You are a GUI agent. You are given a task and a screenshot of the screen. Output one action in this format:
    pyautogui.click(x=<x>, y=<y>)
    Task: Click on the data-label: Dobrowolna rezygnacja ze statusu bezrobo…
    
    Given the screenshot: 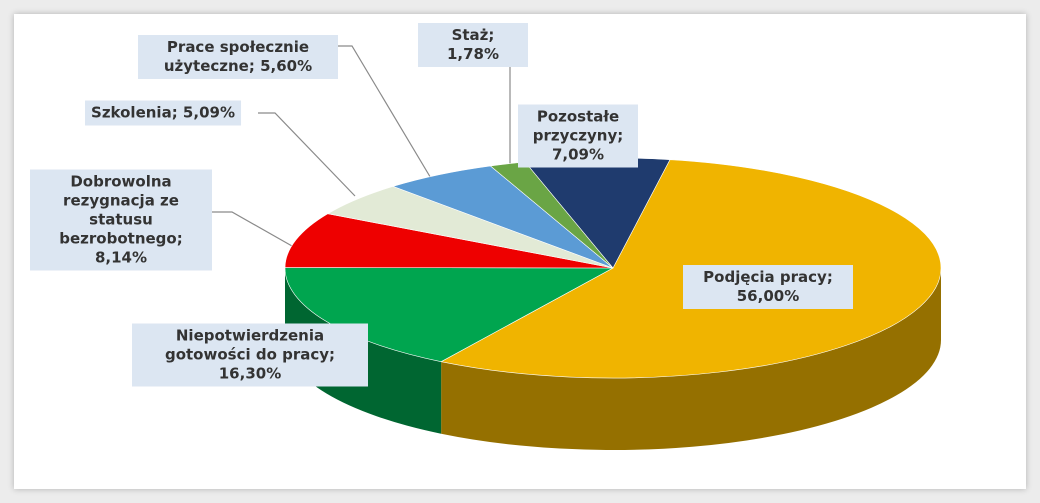 What is the action you would take?
    pyautogui.click(x=121, y=220)
    